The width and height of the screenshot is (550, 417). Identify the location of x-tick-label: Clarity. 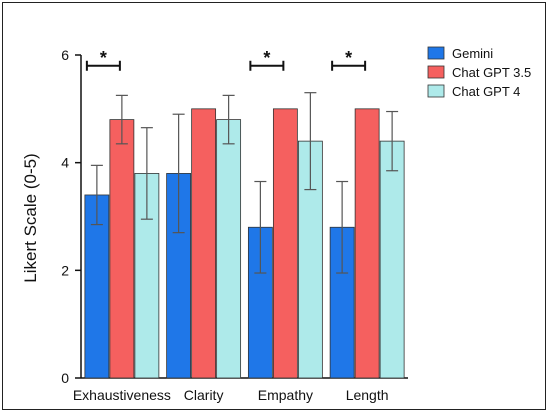
(204, 395).